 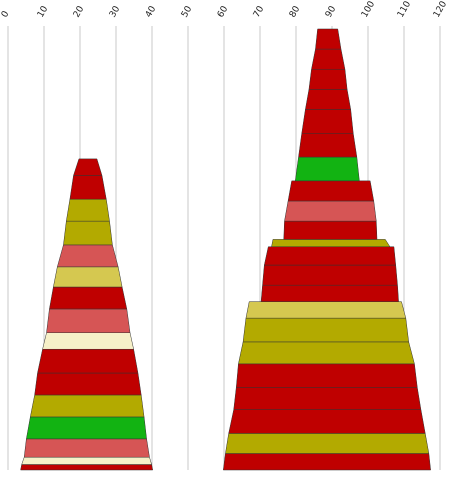 What do you see at coordinates (79, 11) in the screenshot?
I see `x-tick-label-2: 20` at bounding box center [79, 11].